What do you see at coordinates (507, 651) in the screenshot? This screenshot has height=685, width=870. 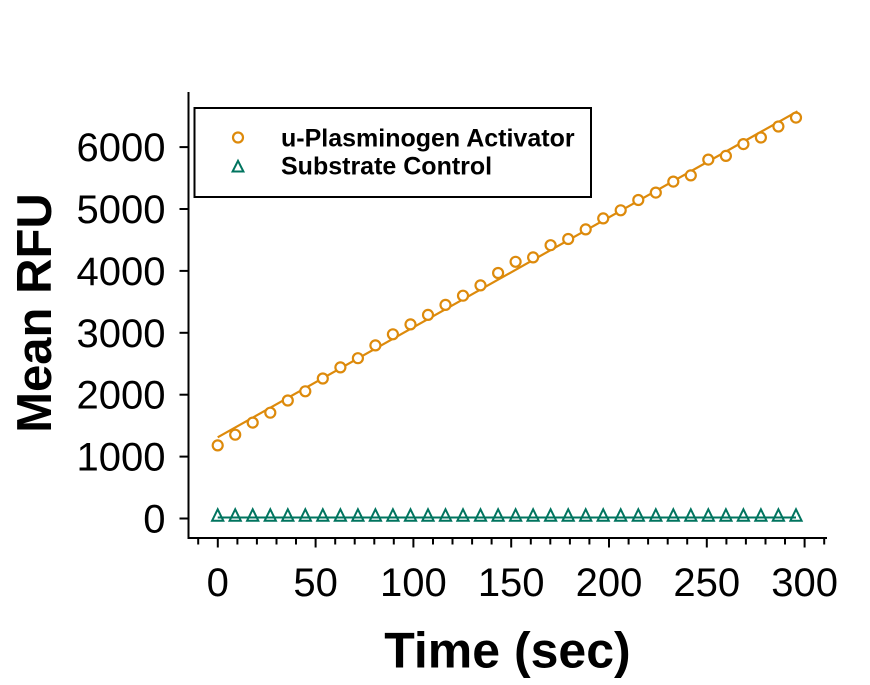 I see `svg-text: Time (sec)` at bounding box center [507, 651].